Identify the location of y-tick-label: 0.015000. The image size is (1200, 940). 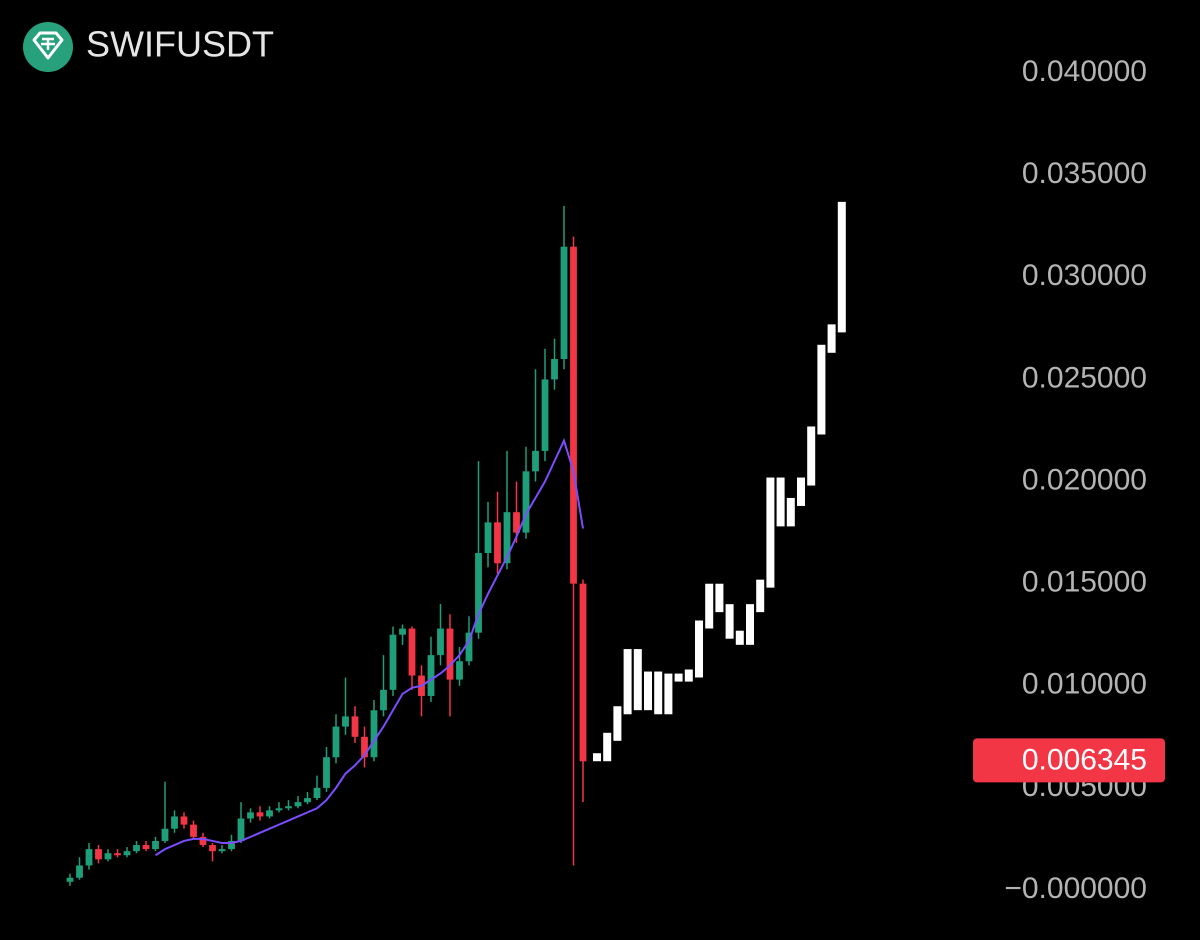
(1084, 582).